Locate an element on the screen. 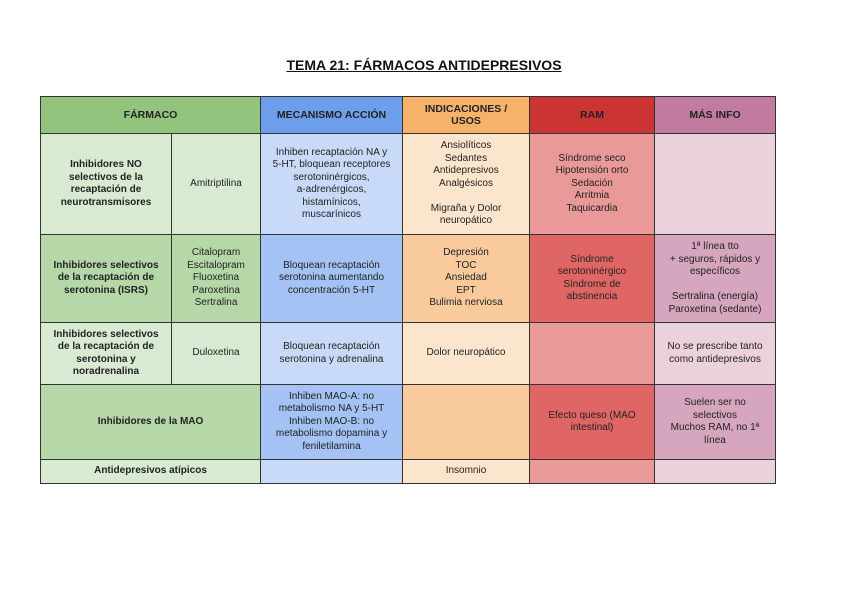 Image resolution: width=848 pixels, height=600 pixels. drugs-cell: Amitriptilina is located at coordinates (216, 184).